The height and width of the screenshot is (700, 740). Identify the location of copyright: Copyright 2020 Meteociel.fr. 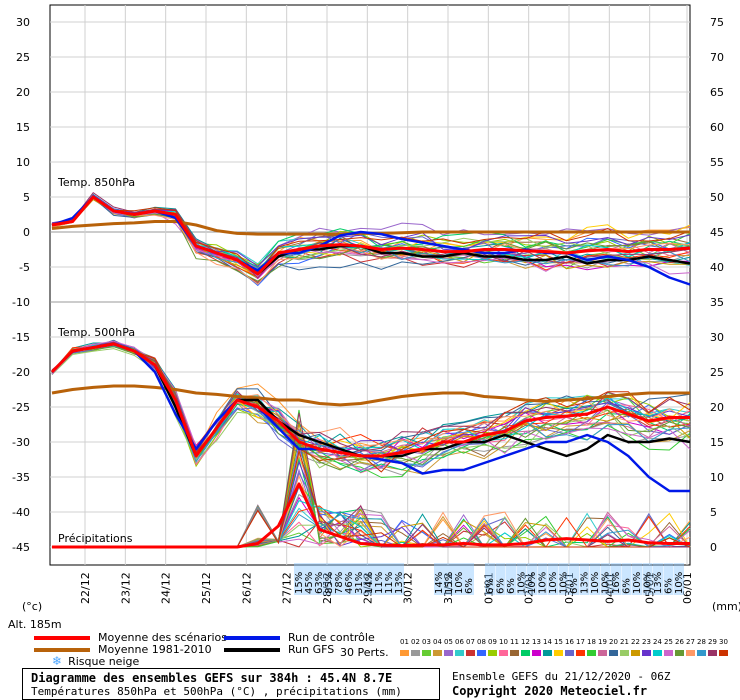
(550, 691).